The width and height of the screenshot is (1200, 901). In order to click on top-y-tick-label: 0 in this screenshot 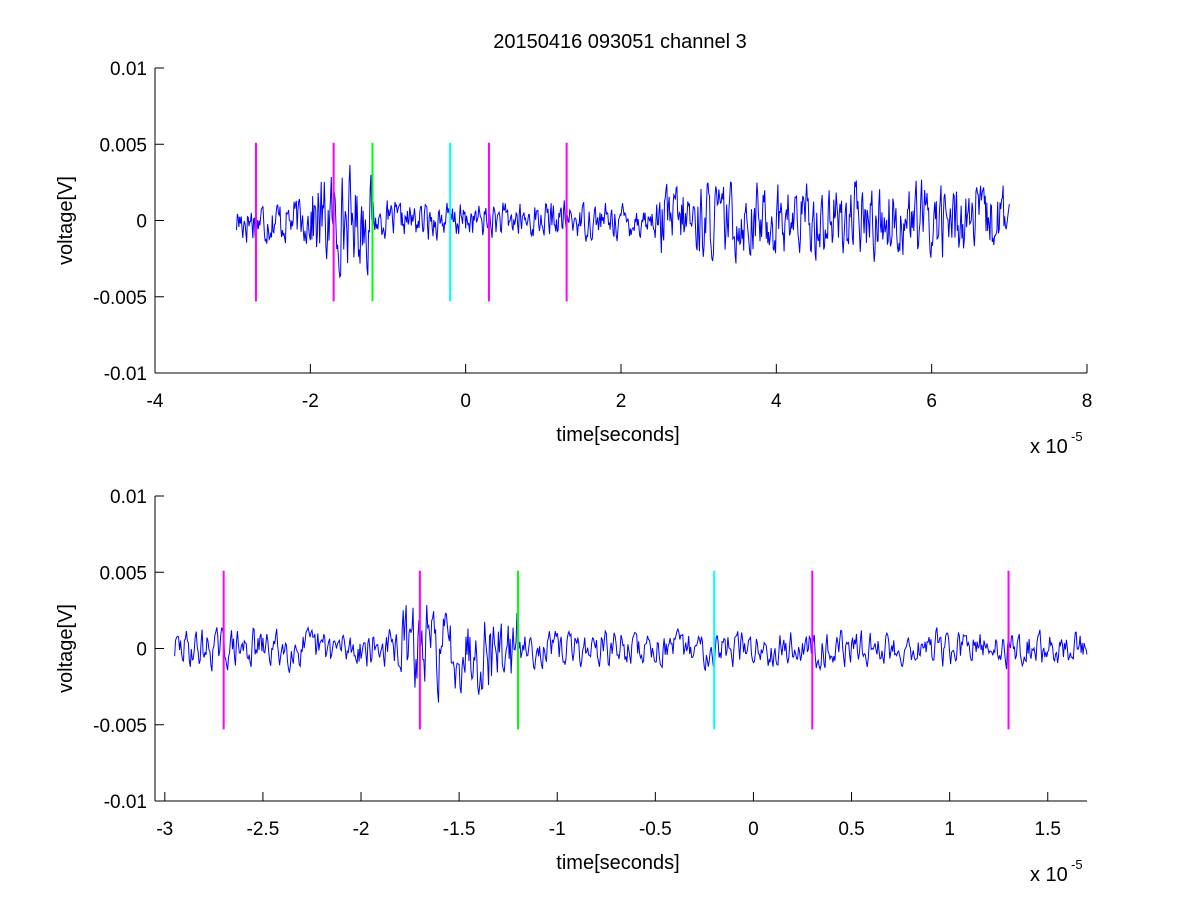, I will do `click(141, 222)`.